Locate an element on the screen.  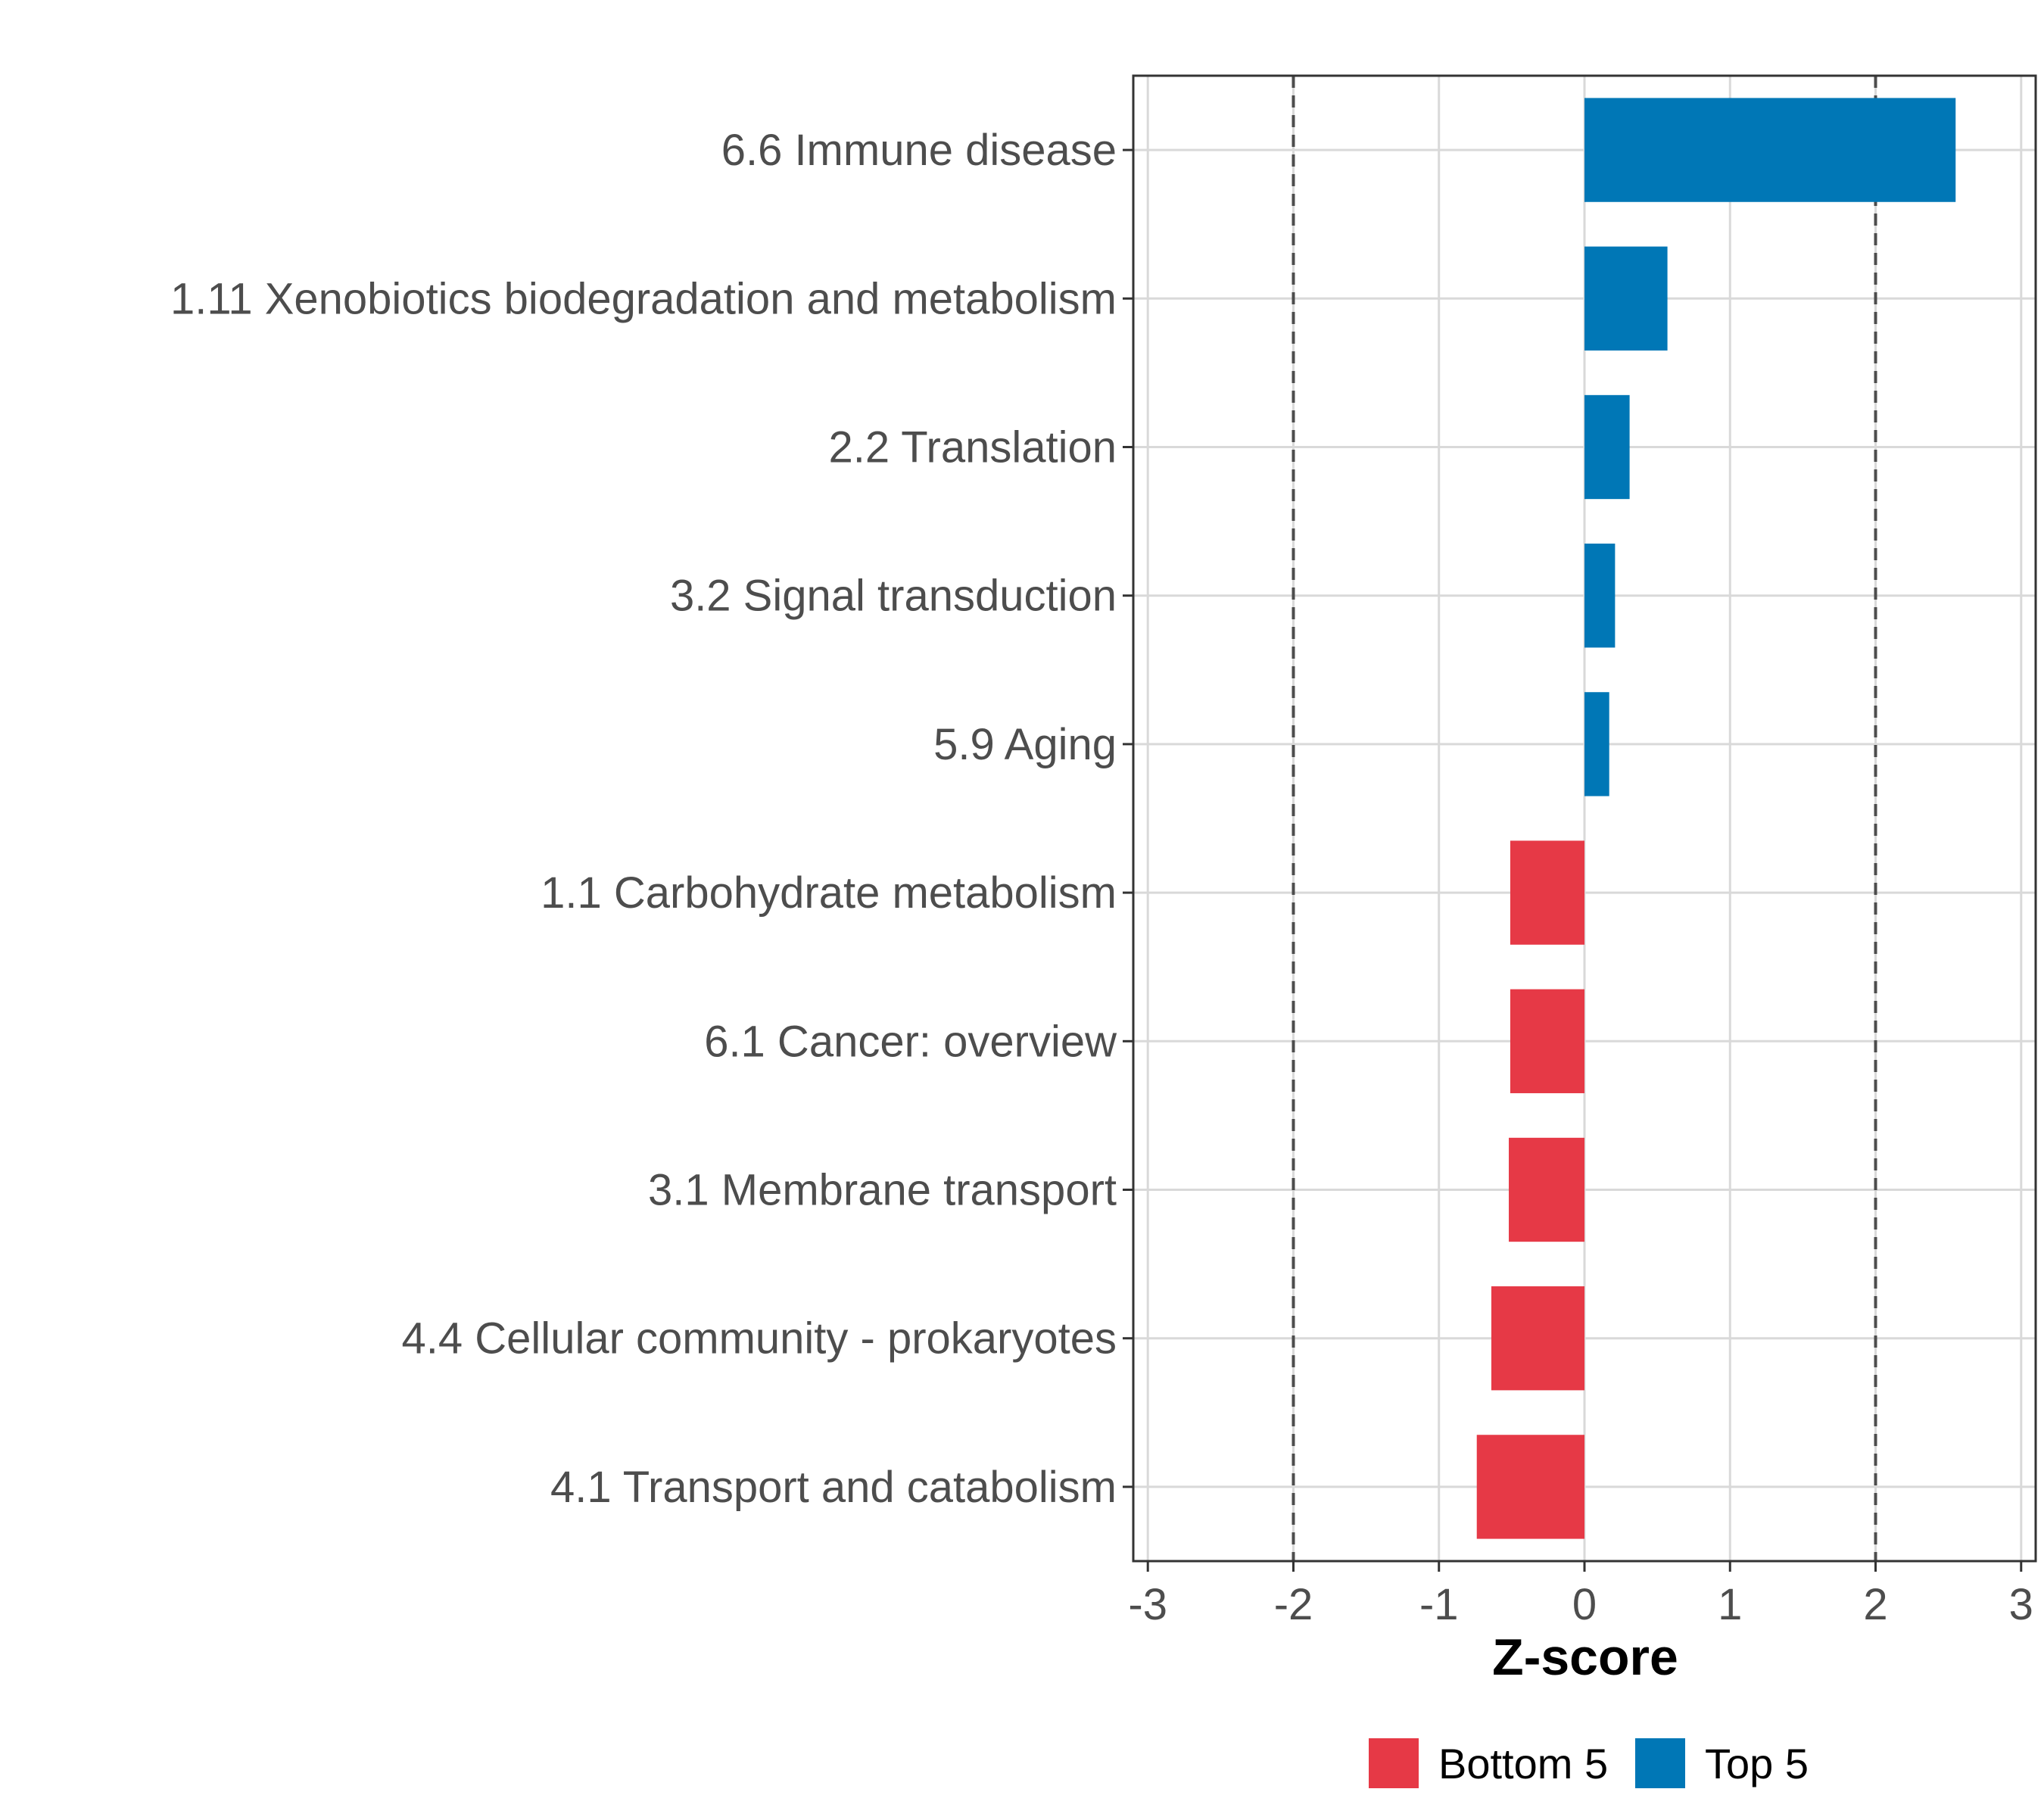
y-tick-label: 2.2 Translation is located at coordinates (973, 447).